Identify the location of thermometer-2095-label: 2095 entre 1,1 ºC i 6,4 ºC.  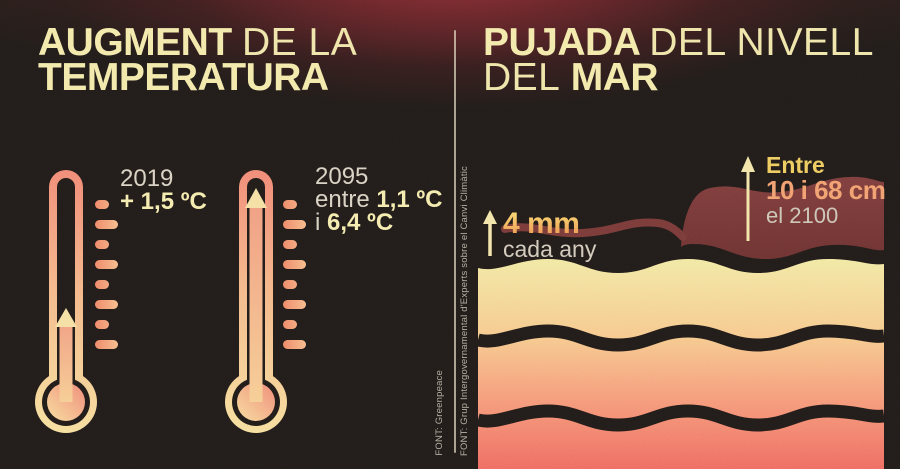
(379, 199).